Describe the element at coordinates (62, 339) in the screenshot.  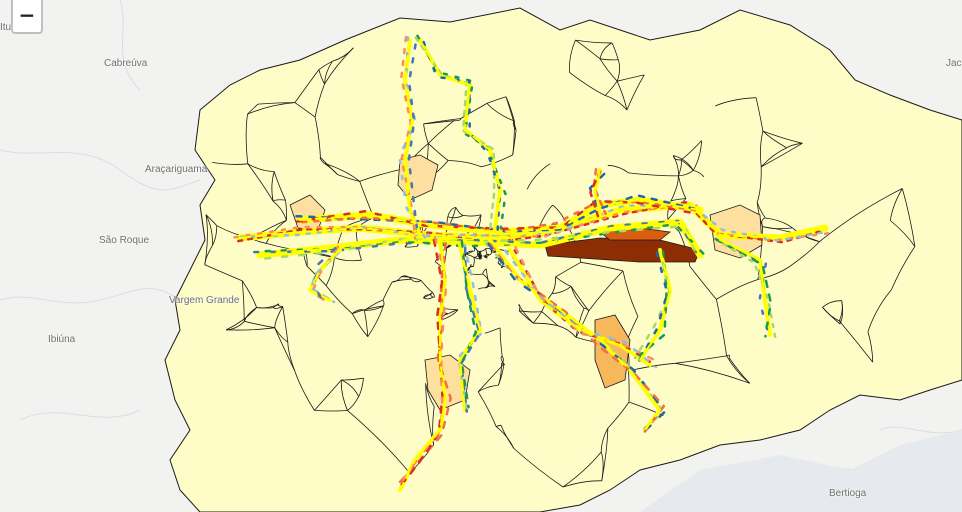
I see `place-label-ibiuna: Ibiúna` at that location.